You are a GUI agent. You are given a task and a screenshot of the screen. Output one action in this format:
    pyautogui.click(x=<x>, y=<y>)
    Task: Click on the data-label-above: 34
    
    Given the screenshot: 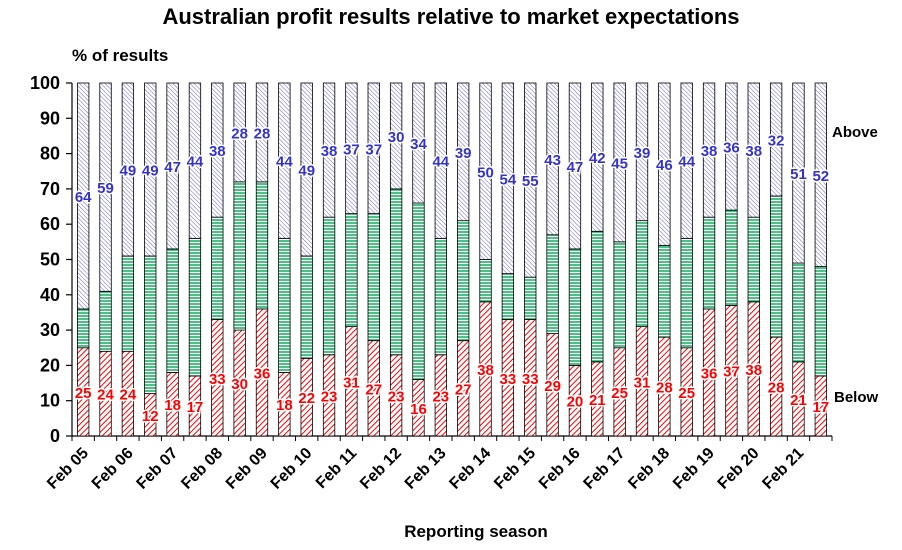 What is the action you would take?
    pyautogui.click(x=418, y=144)
    